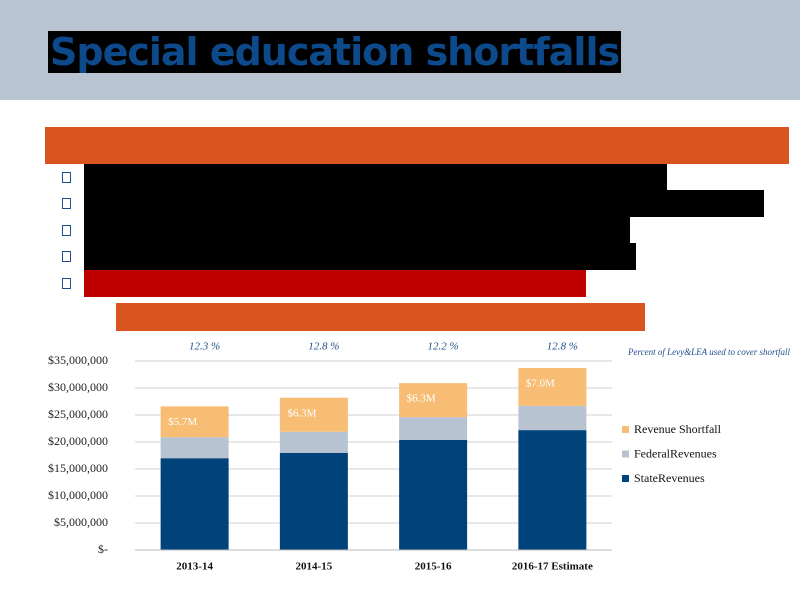 The width and height of the screenshot is (800, 600). I want to click on percent-label: 12.3 %, so click(204, 347).